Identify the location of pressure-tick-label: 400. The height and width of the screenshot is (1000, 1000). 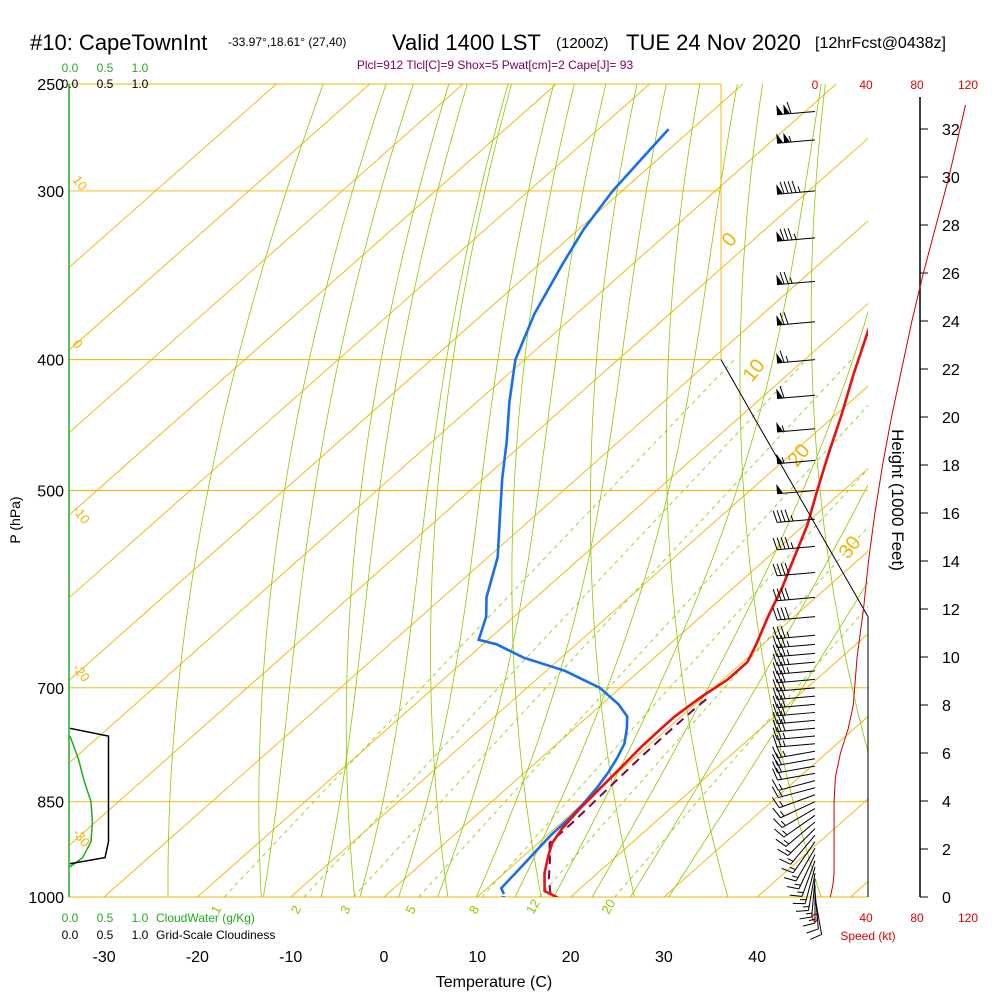
(50, 361).